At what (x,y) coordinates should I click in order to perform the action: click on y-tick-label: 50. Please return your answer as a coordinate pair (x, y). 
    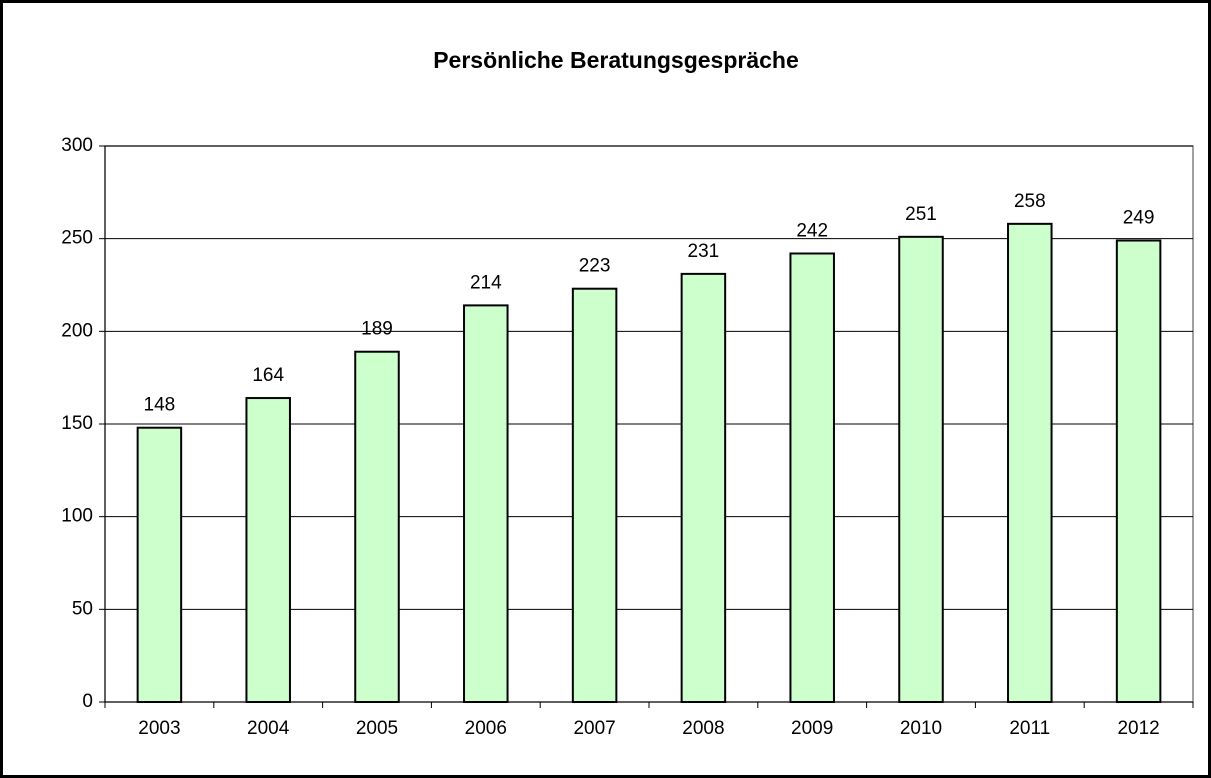
    Looking at the image, I should click on (82, 608).